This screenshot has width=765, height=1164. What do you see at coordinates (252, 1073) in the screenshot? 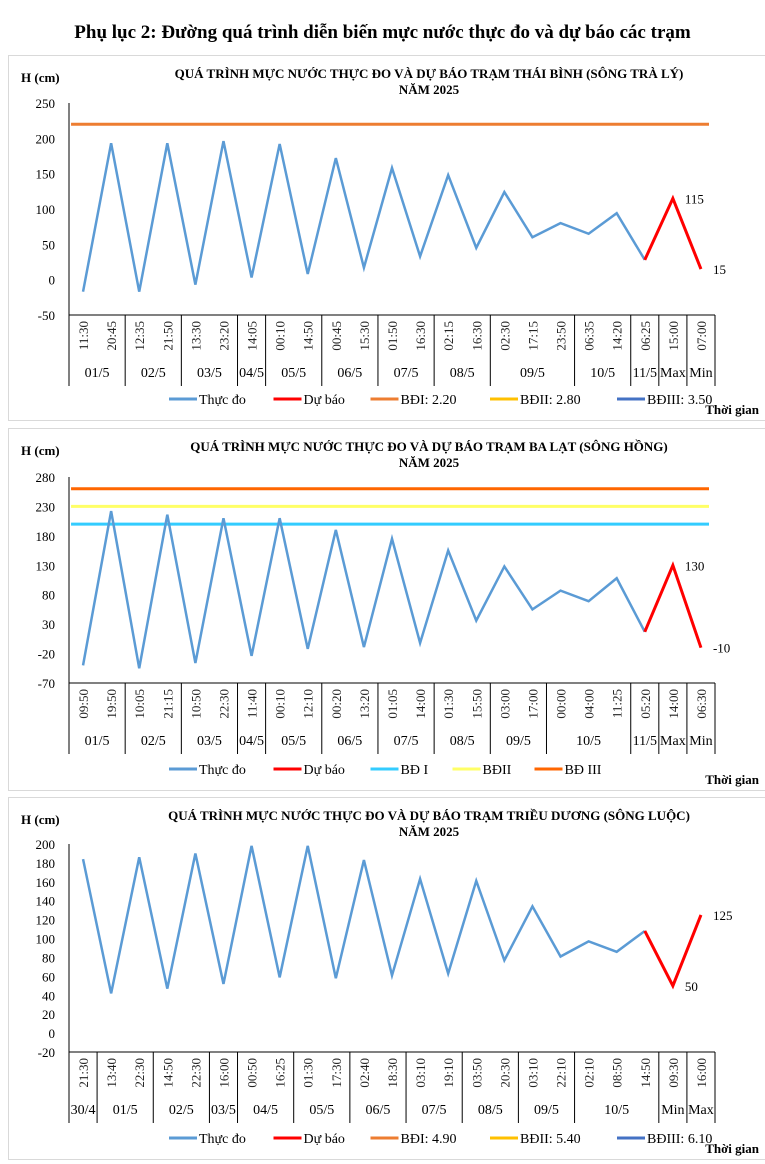
I see `x-tick-label: 00:50` at bounding box center [252, 1073].